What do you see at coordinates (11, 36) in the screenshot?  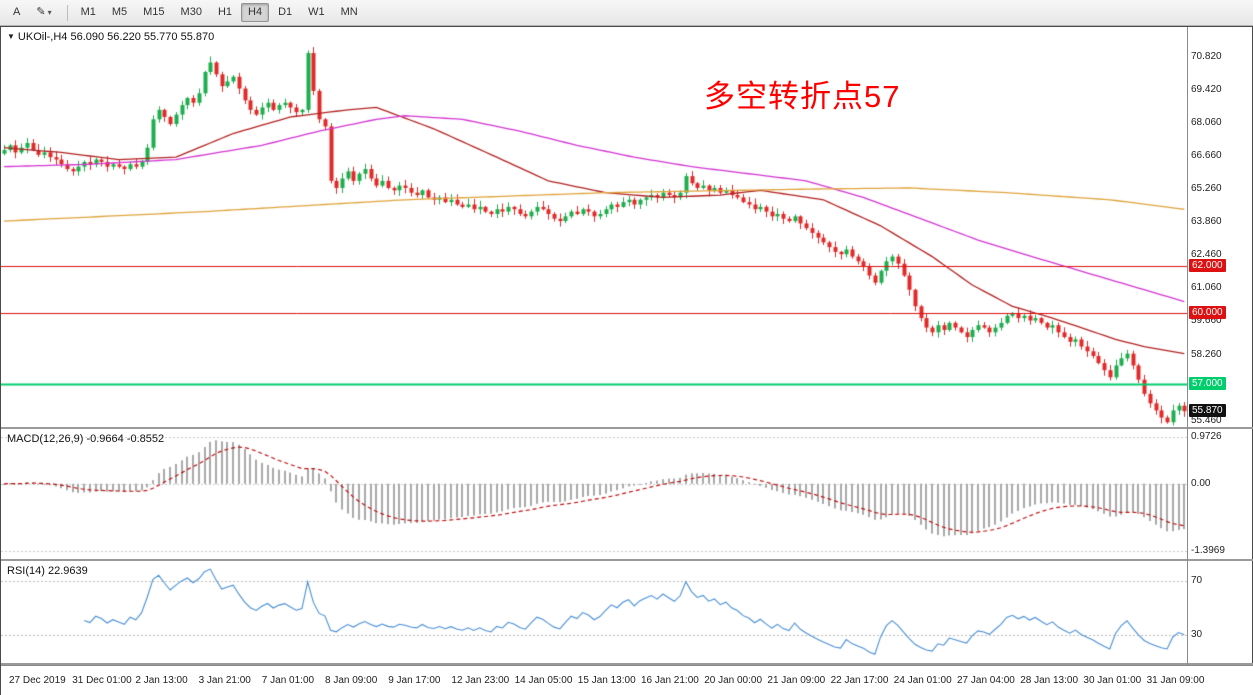 I see `collapse-triangle-icon: ▼` at bounding box center [11, 36].